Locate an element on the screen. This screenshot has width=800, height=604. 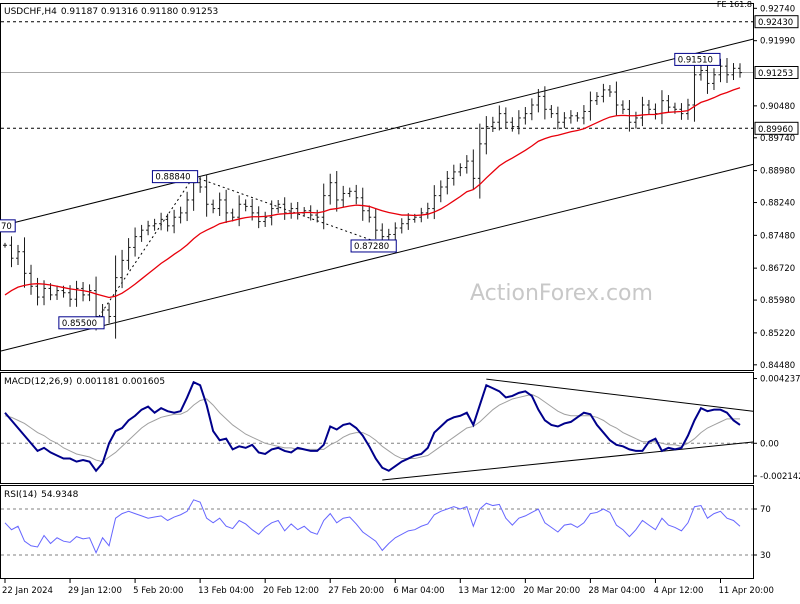
symbol-label: USDCHF,H4 0.91187 0.91316 0.91180 0.91253 is located at coordinates (111, 12).